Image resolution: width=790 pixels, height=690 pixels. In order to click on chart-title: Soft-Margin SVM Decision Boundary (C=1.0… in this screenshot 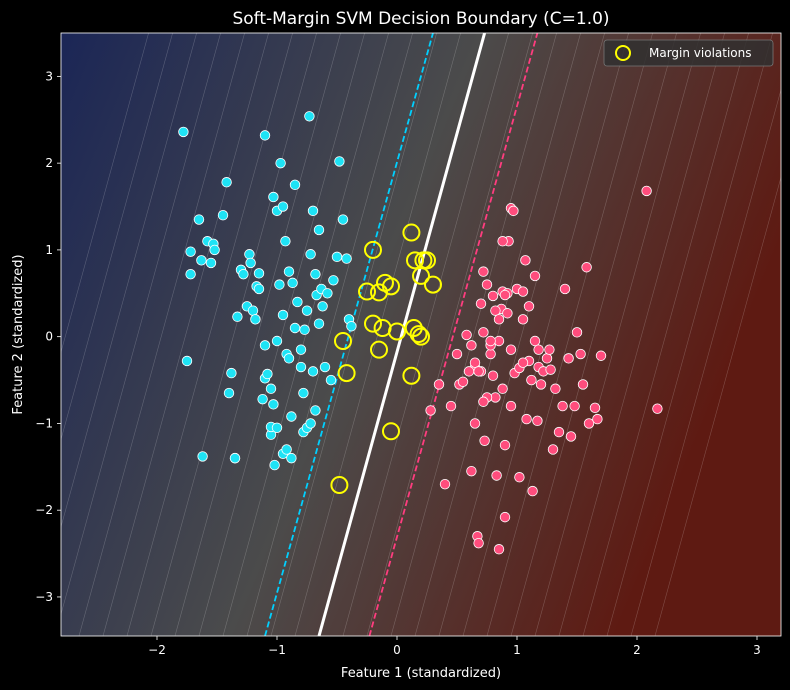, I will do `click(420, 19)`.